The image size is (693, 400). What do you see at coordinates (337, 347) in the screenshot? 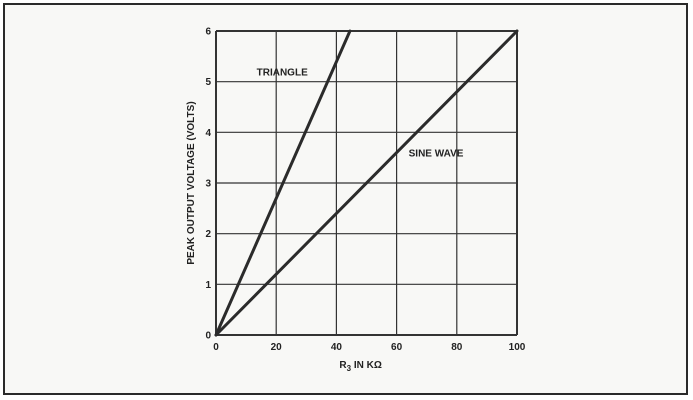
I see `x-tick-label: 40` at bounding box center [337, 347].